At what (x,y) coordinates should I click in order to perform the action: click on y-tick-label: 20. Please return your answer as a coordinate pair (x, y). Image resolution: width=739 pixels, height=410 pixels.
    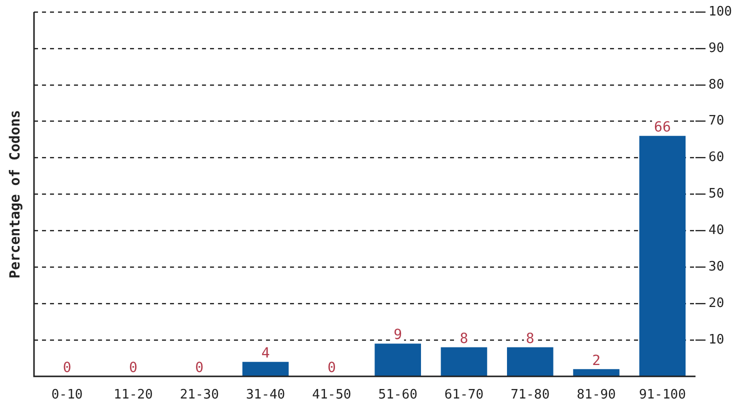
    Looking at the image, I should click on (716, 303).